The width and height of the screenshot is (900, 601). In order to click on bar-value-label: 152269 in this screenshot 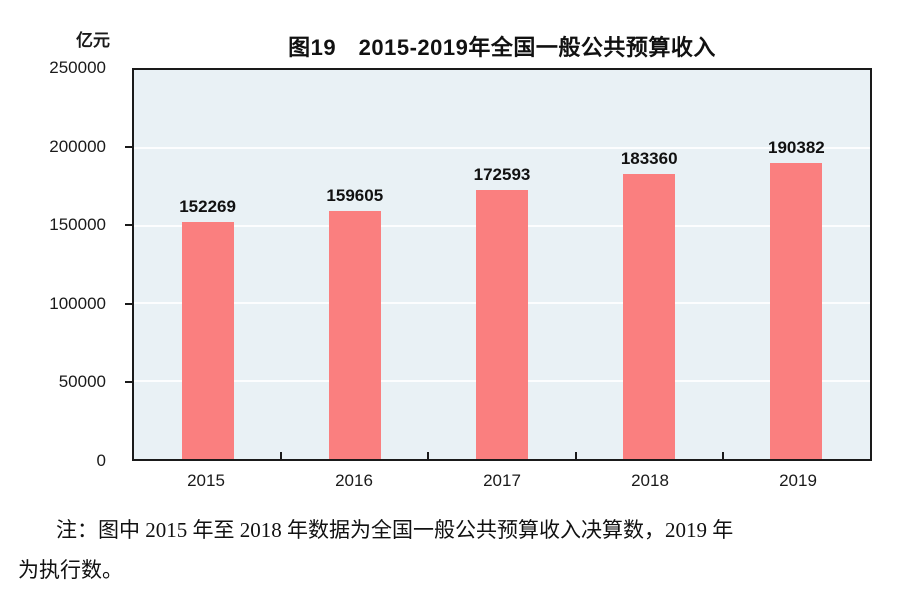, I will do `click(207, 207)`.